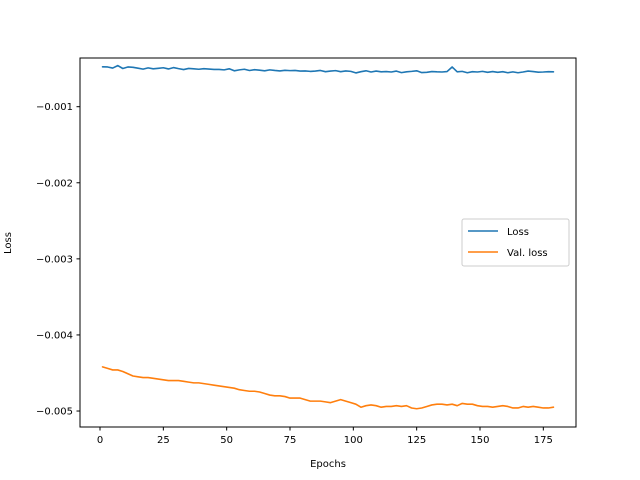 The width and height of the screenshot is (640, 480). Describe the element at coordinates (328, 464) in the screenshot. I see `x-axis-label: Epochs` at that location.